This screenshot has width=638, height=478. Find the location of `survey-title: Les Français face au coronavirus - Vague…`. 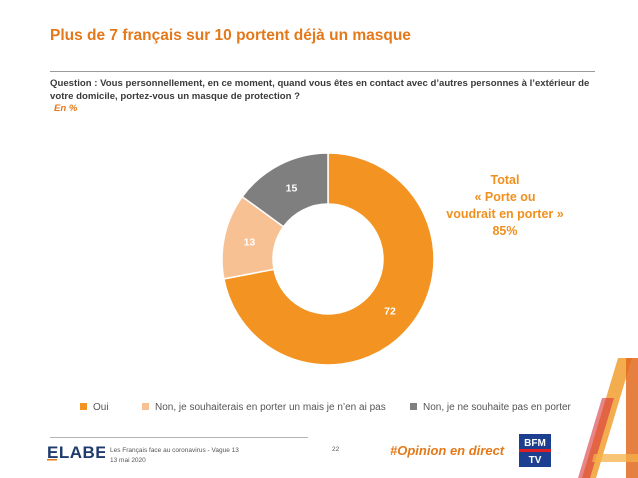

survey-title: Les Français face au coronavirus - Vague… is located at coordinates (174, 450).